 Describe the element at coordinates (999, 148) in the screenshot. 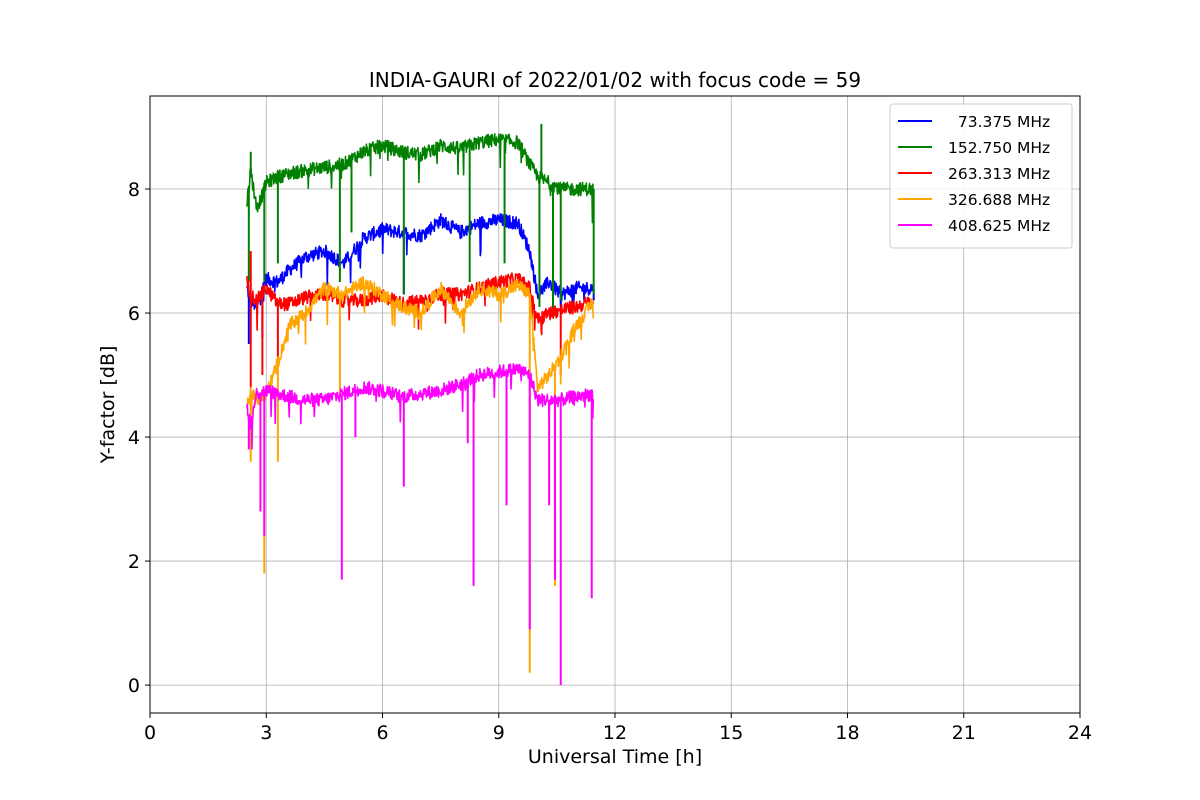

I see `legend-label: 152.750 MHz` at that location.